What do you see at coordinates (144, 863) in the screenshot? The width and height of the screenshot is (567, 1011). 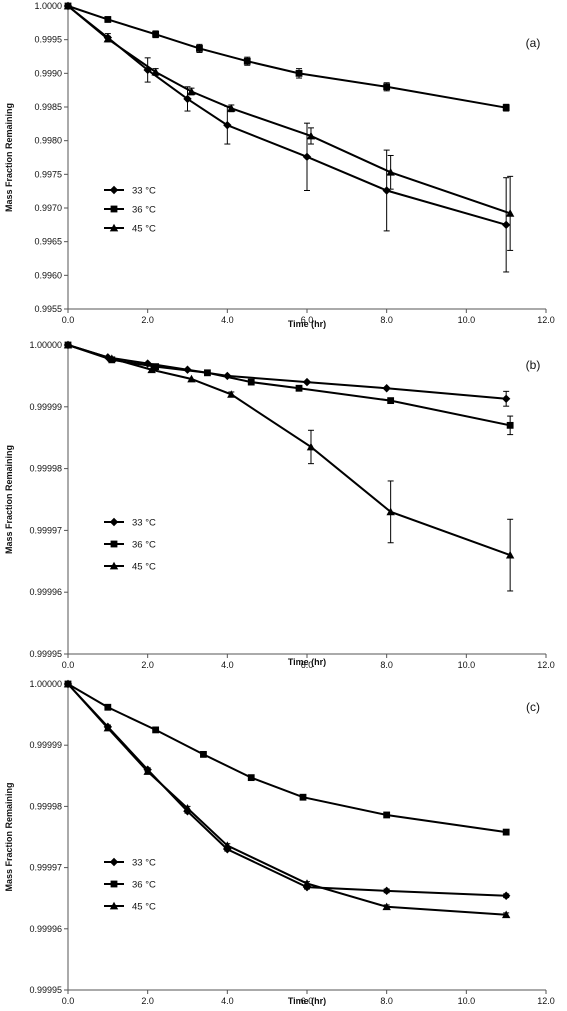 I see `legend-label: 33 °C` at bounding box center [144, 863].